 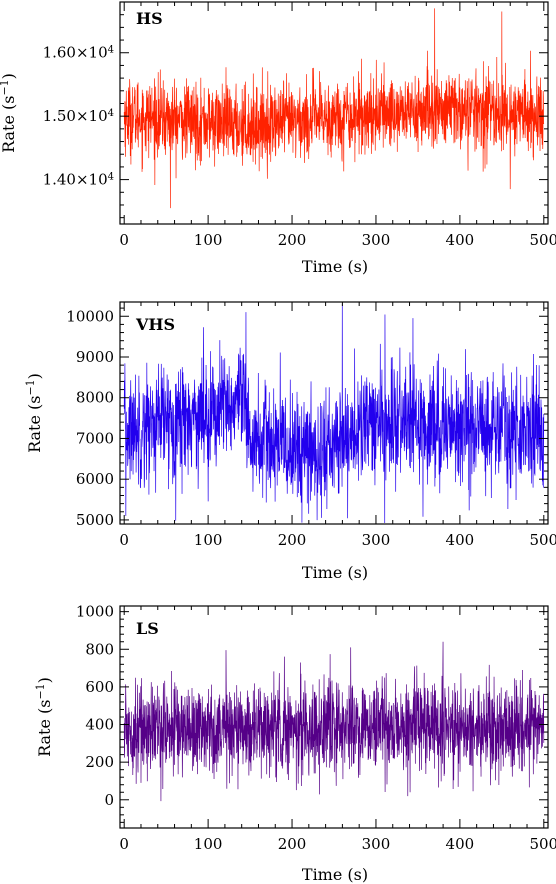 I want to click on y-tick-label: 1000, so click(x=95, y=612).